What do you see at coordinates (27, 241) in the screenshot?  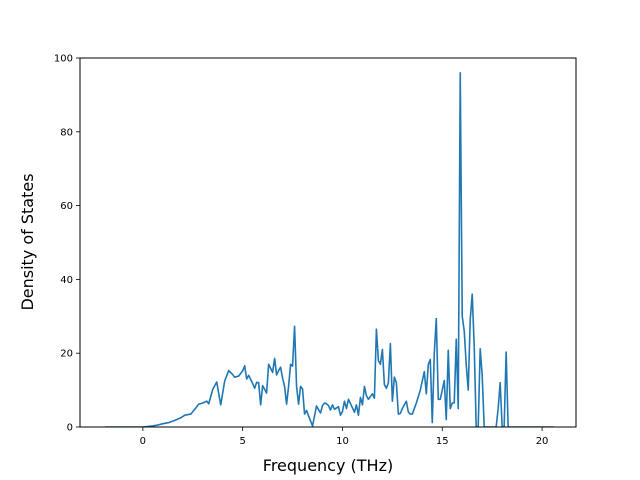 I see `y-axis-label: Density of States` at bounding box center [27, 241].